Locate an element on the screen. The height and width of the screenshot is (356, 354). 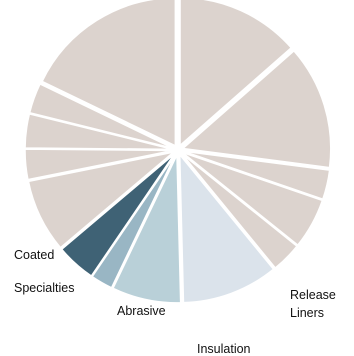
label-liners: Liners is located at coordinates (307, 313).